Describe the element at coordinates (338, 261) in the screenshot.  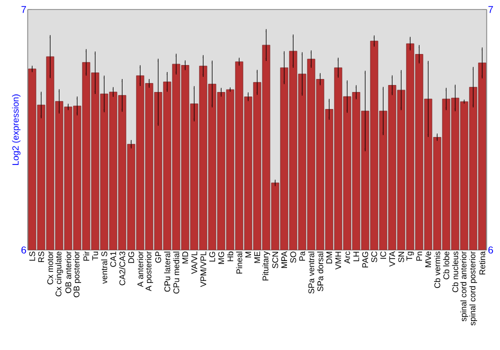
I see `x-tick-label: VMH` at that location.